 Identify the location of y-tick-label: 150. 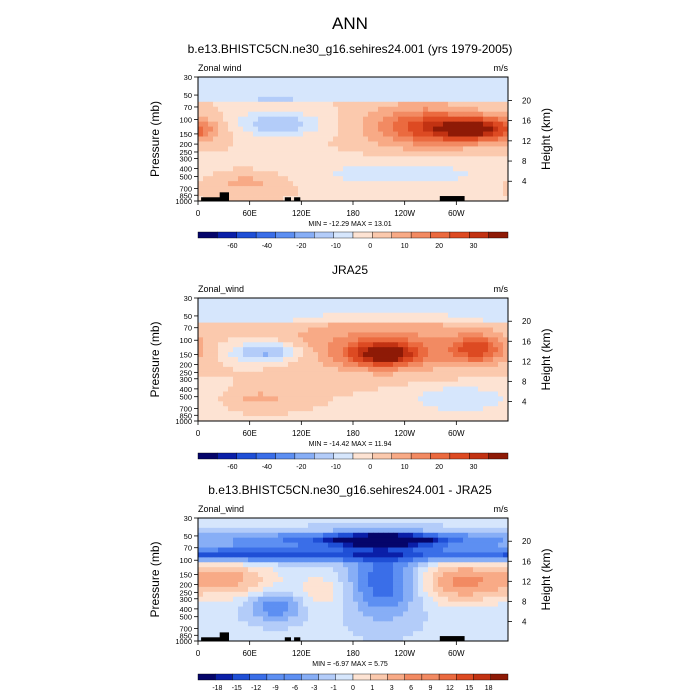
(185, 134).